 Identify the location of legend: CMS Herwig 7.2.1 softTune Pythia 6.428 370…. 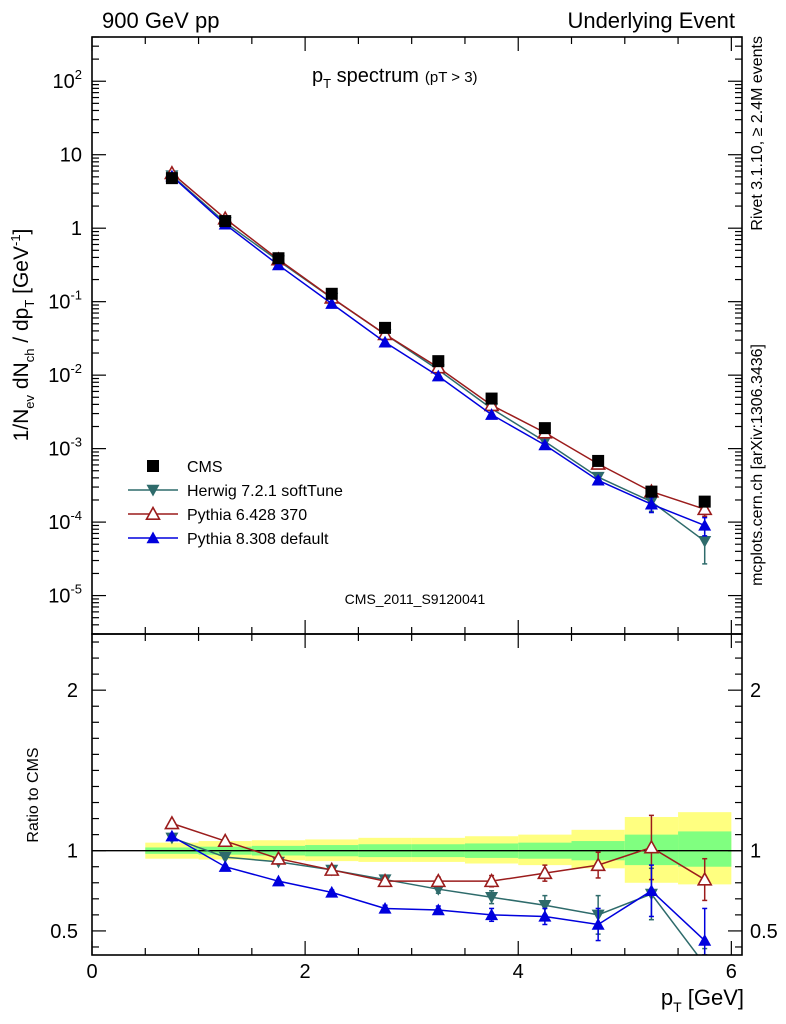
(235, 503).